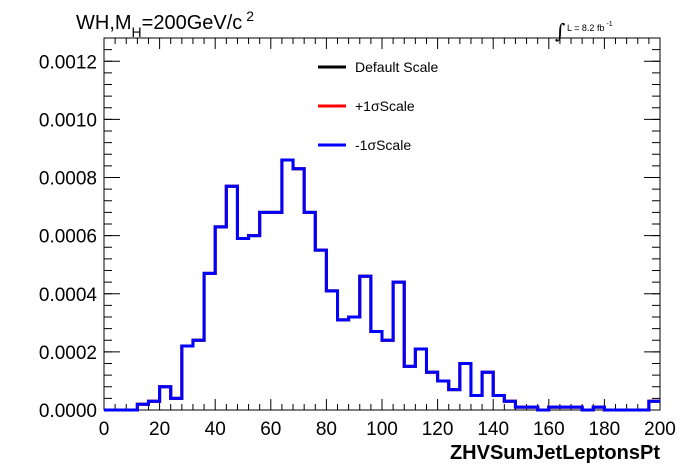  Describe the element at coordinates (549, 429) in the screenshot. I see `x-tick-label: 160` at that location.